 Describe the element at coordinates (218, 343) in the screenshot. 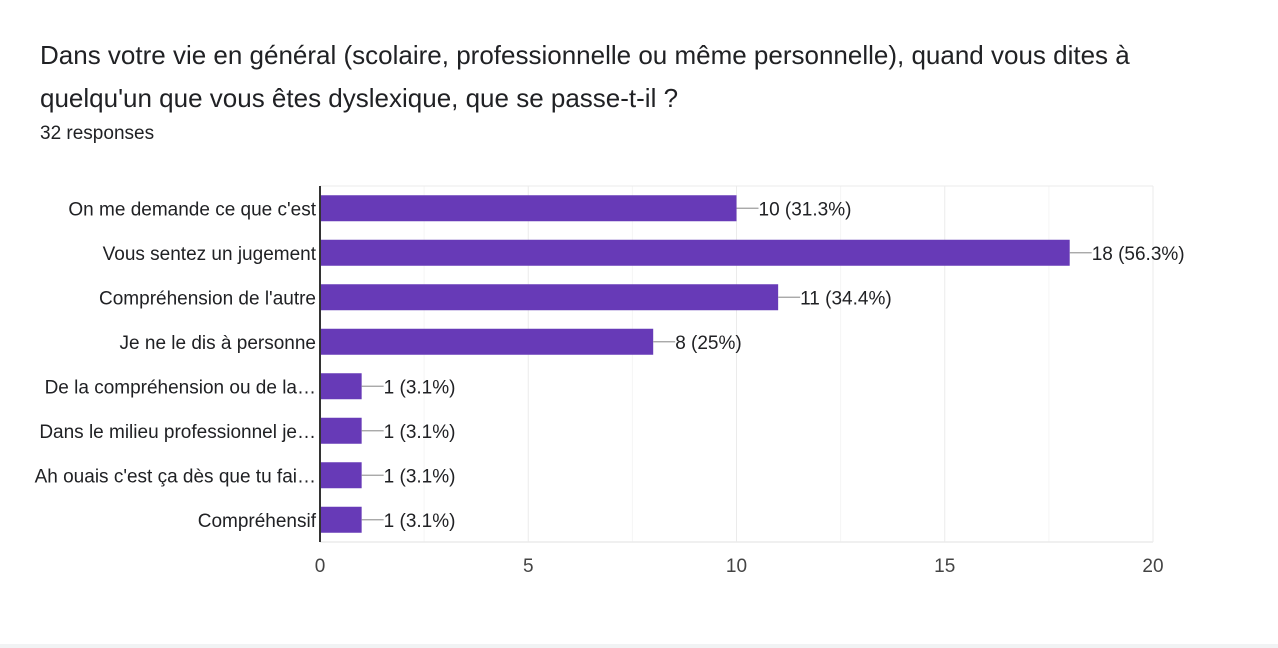

I see `category-label: Je ne le dis à personne` at that location.